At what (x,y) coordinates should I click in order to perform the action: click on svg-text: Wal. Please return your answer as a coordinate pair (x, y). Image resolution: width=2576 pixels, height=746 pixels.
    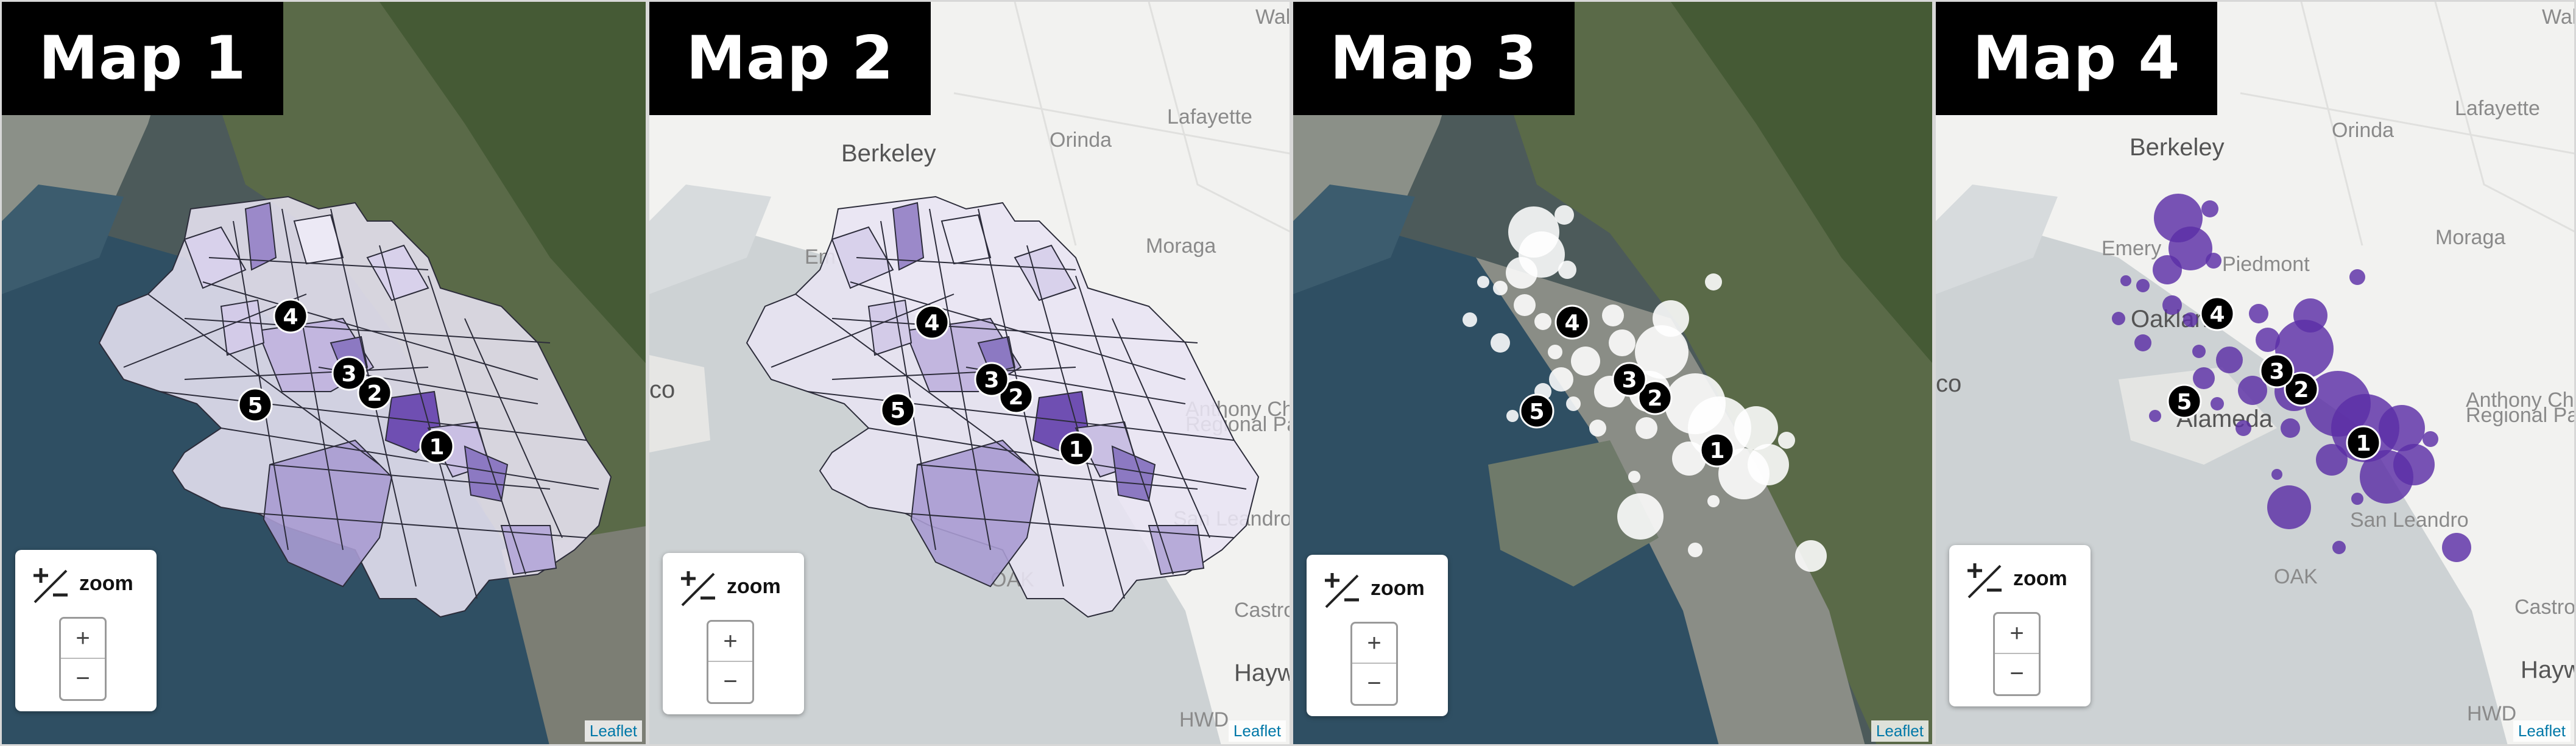
    Looking at the image, I should click on (1272, 17).